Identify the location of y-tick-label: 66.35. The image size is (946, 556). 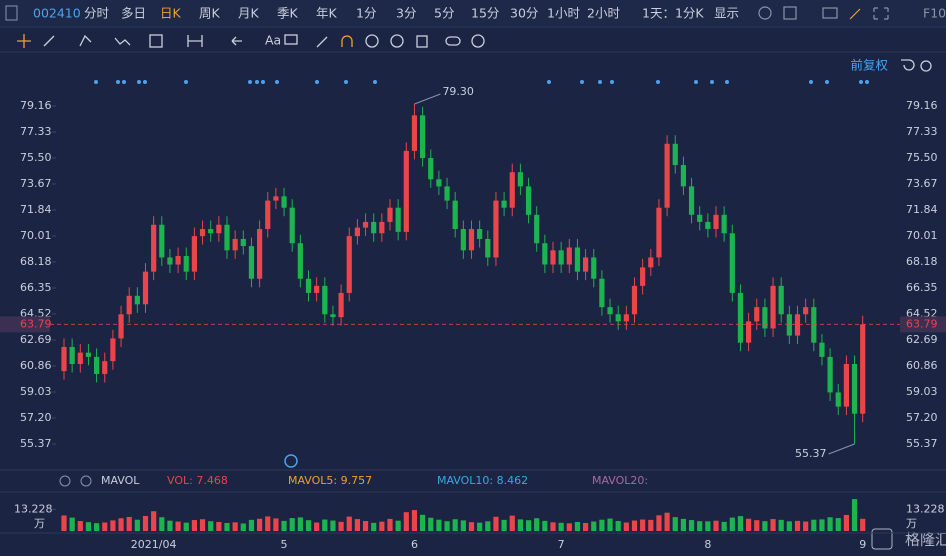
(36, 287).